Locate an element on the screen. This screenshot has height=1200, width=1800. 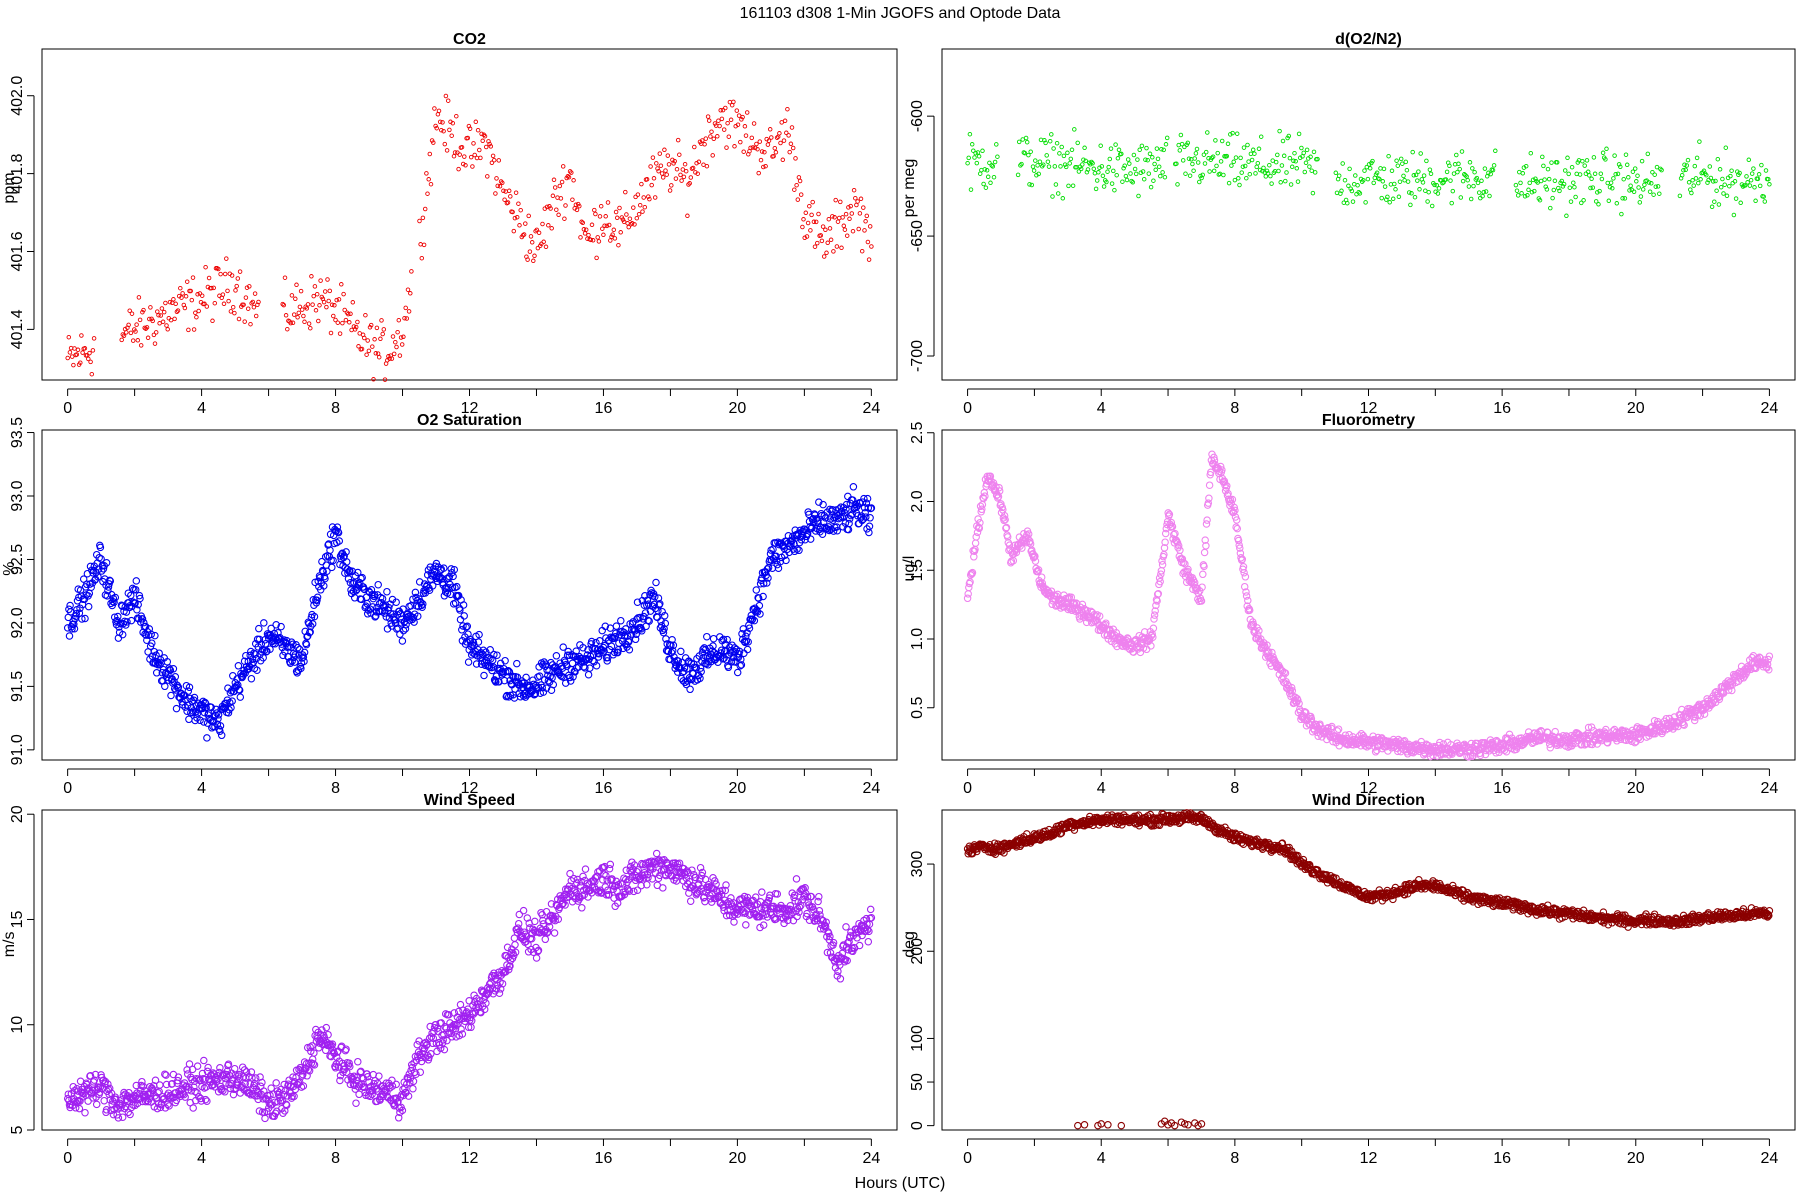
data-points is located at coordinates (469, 612).